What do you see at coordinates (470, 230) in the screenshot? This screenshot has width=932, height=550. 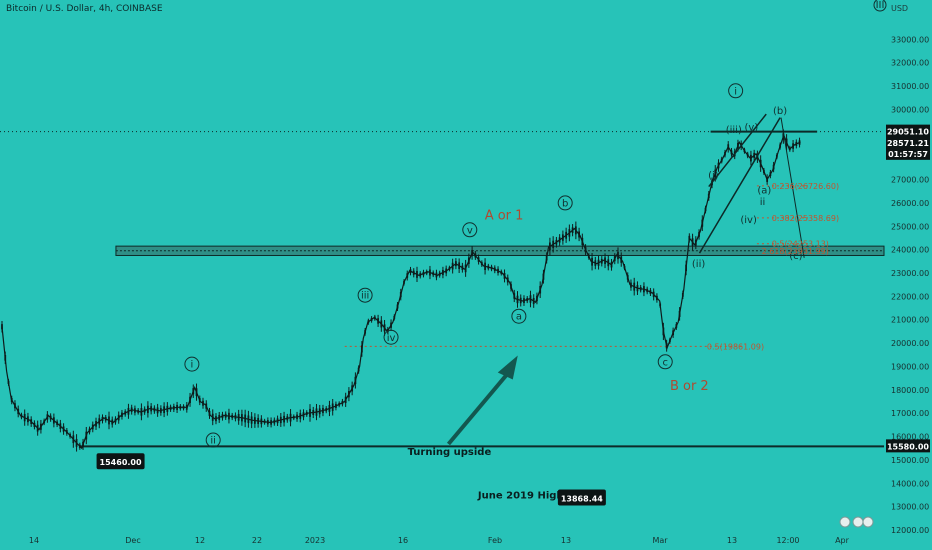 I see `wave-label: v` at bounding box center [470, 230].